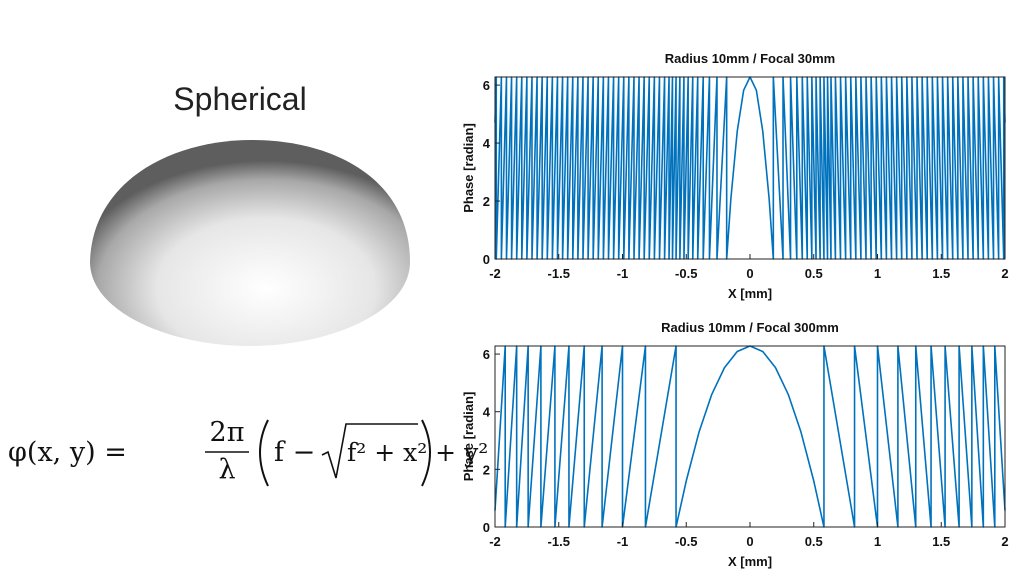 The width and height of the screenshot is (1030, 583). I want to click on sqrt-sign, so click(369, 451).